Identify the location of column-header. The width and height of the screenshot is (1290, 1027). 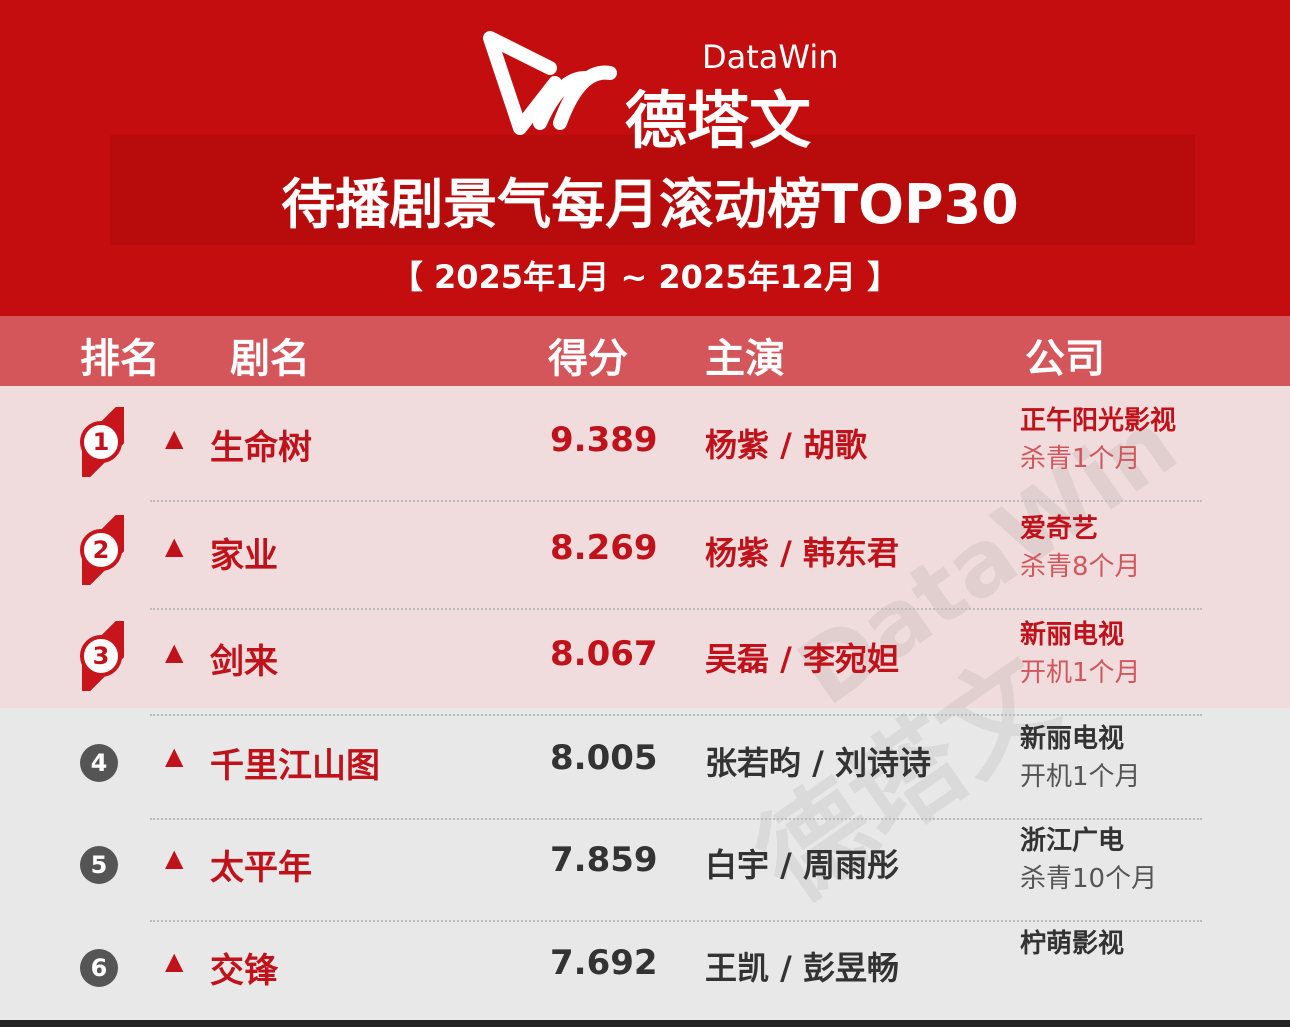
(645, 351).